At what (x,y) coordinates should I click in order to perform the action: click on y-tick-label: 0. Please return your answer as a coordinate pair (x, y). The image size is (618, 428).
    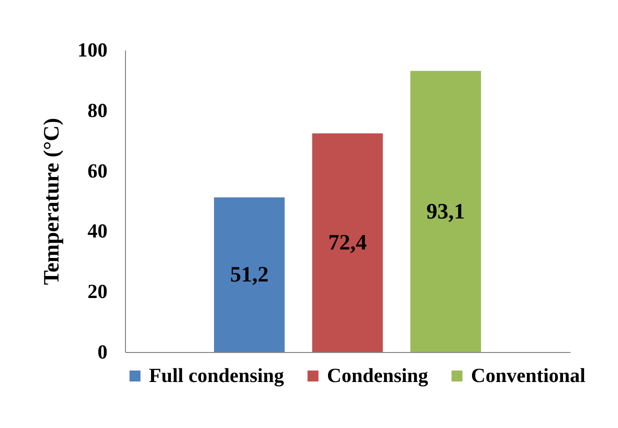
    Looking at the image, I should click on (103, 353).